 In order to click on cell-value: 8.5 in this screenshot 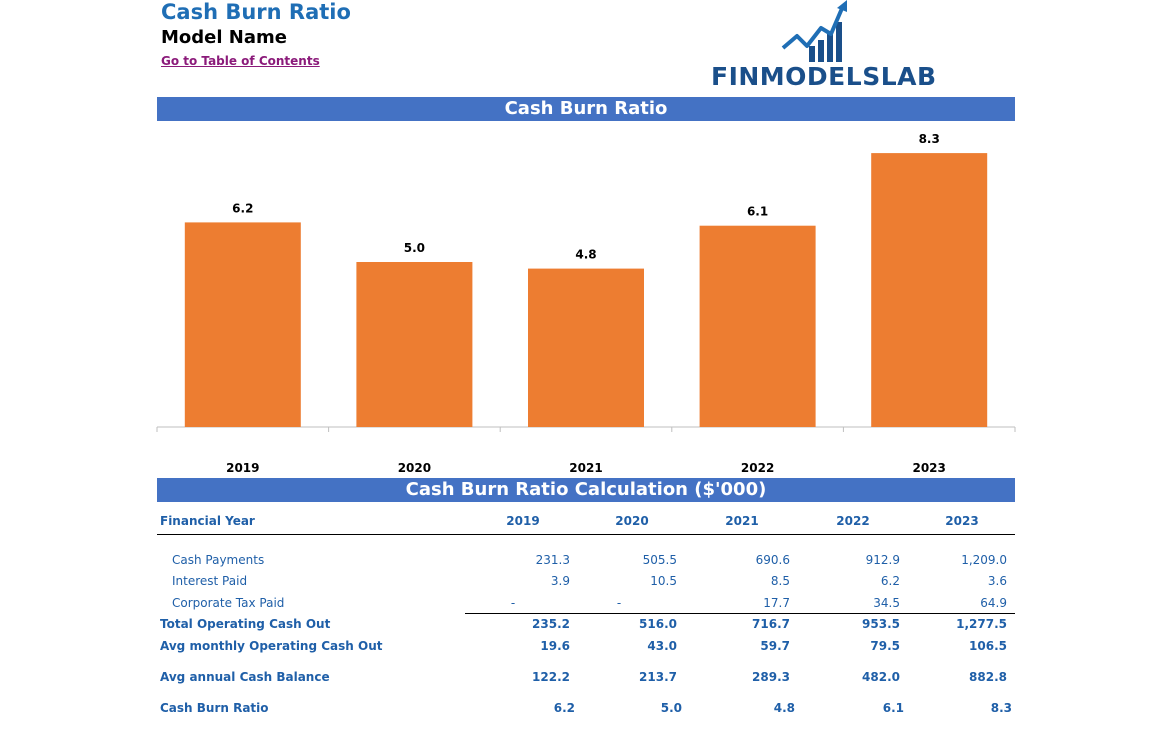, I will do `click(780, 581)`.